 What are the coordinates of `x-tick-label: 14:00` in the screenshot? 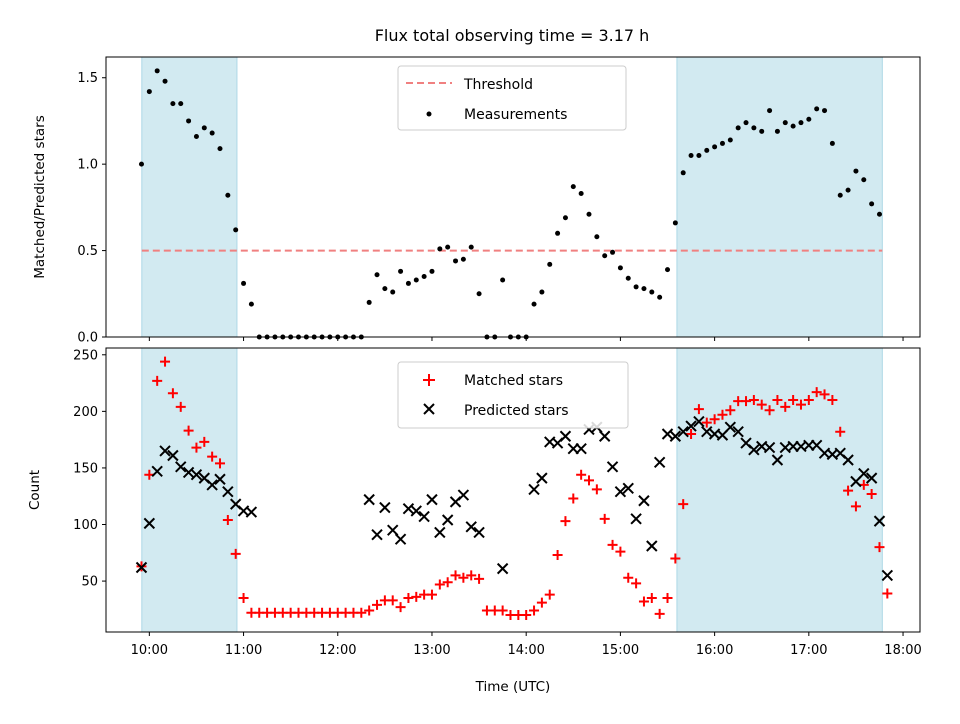 It's located at (525, 650).